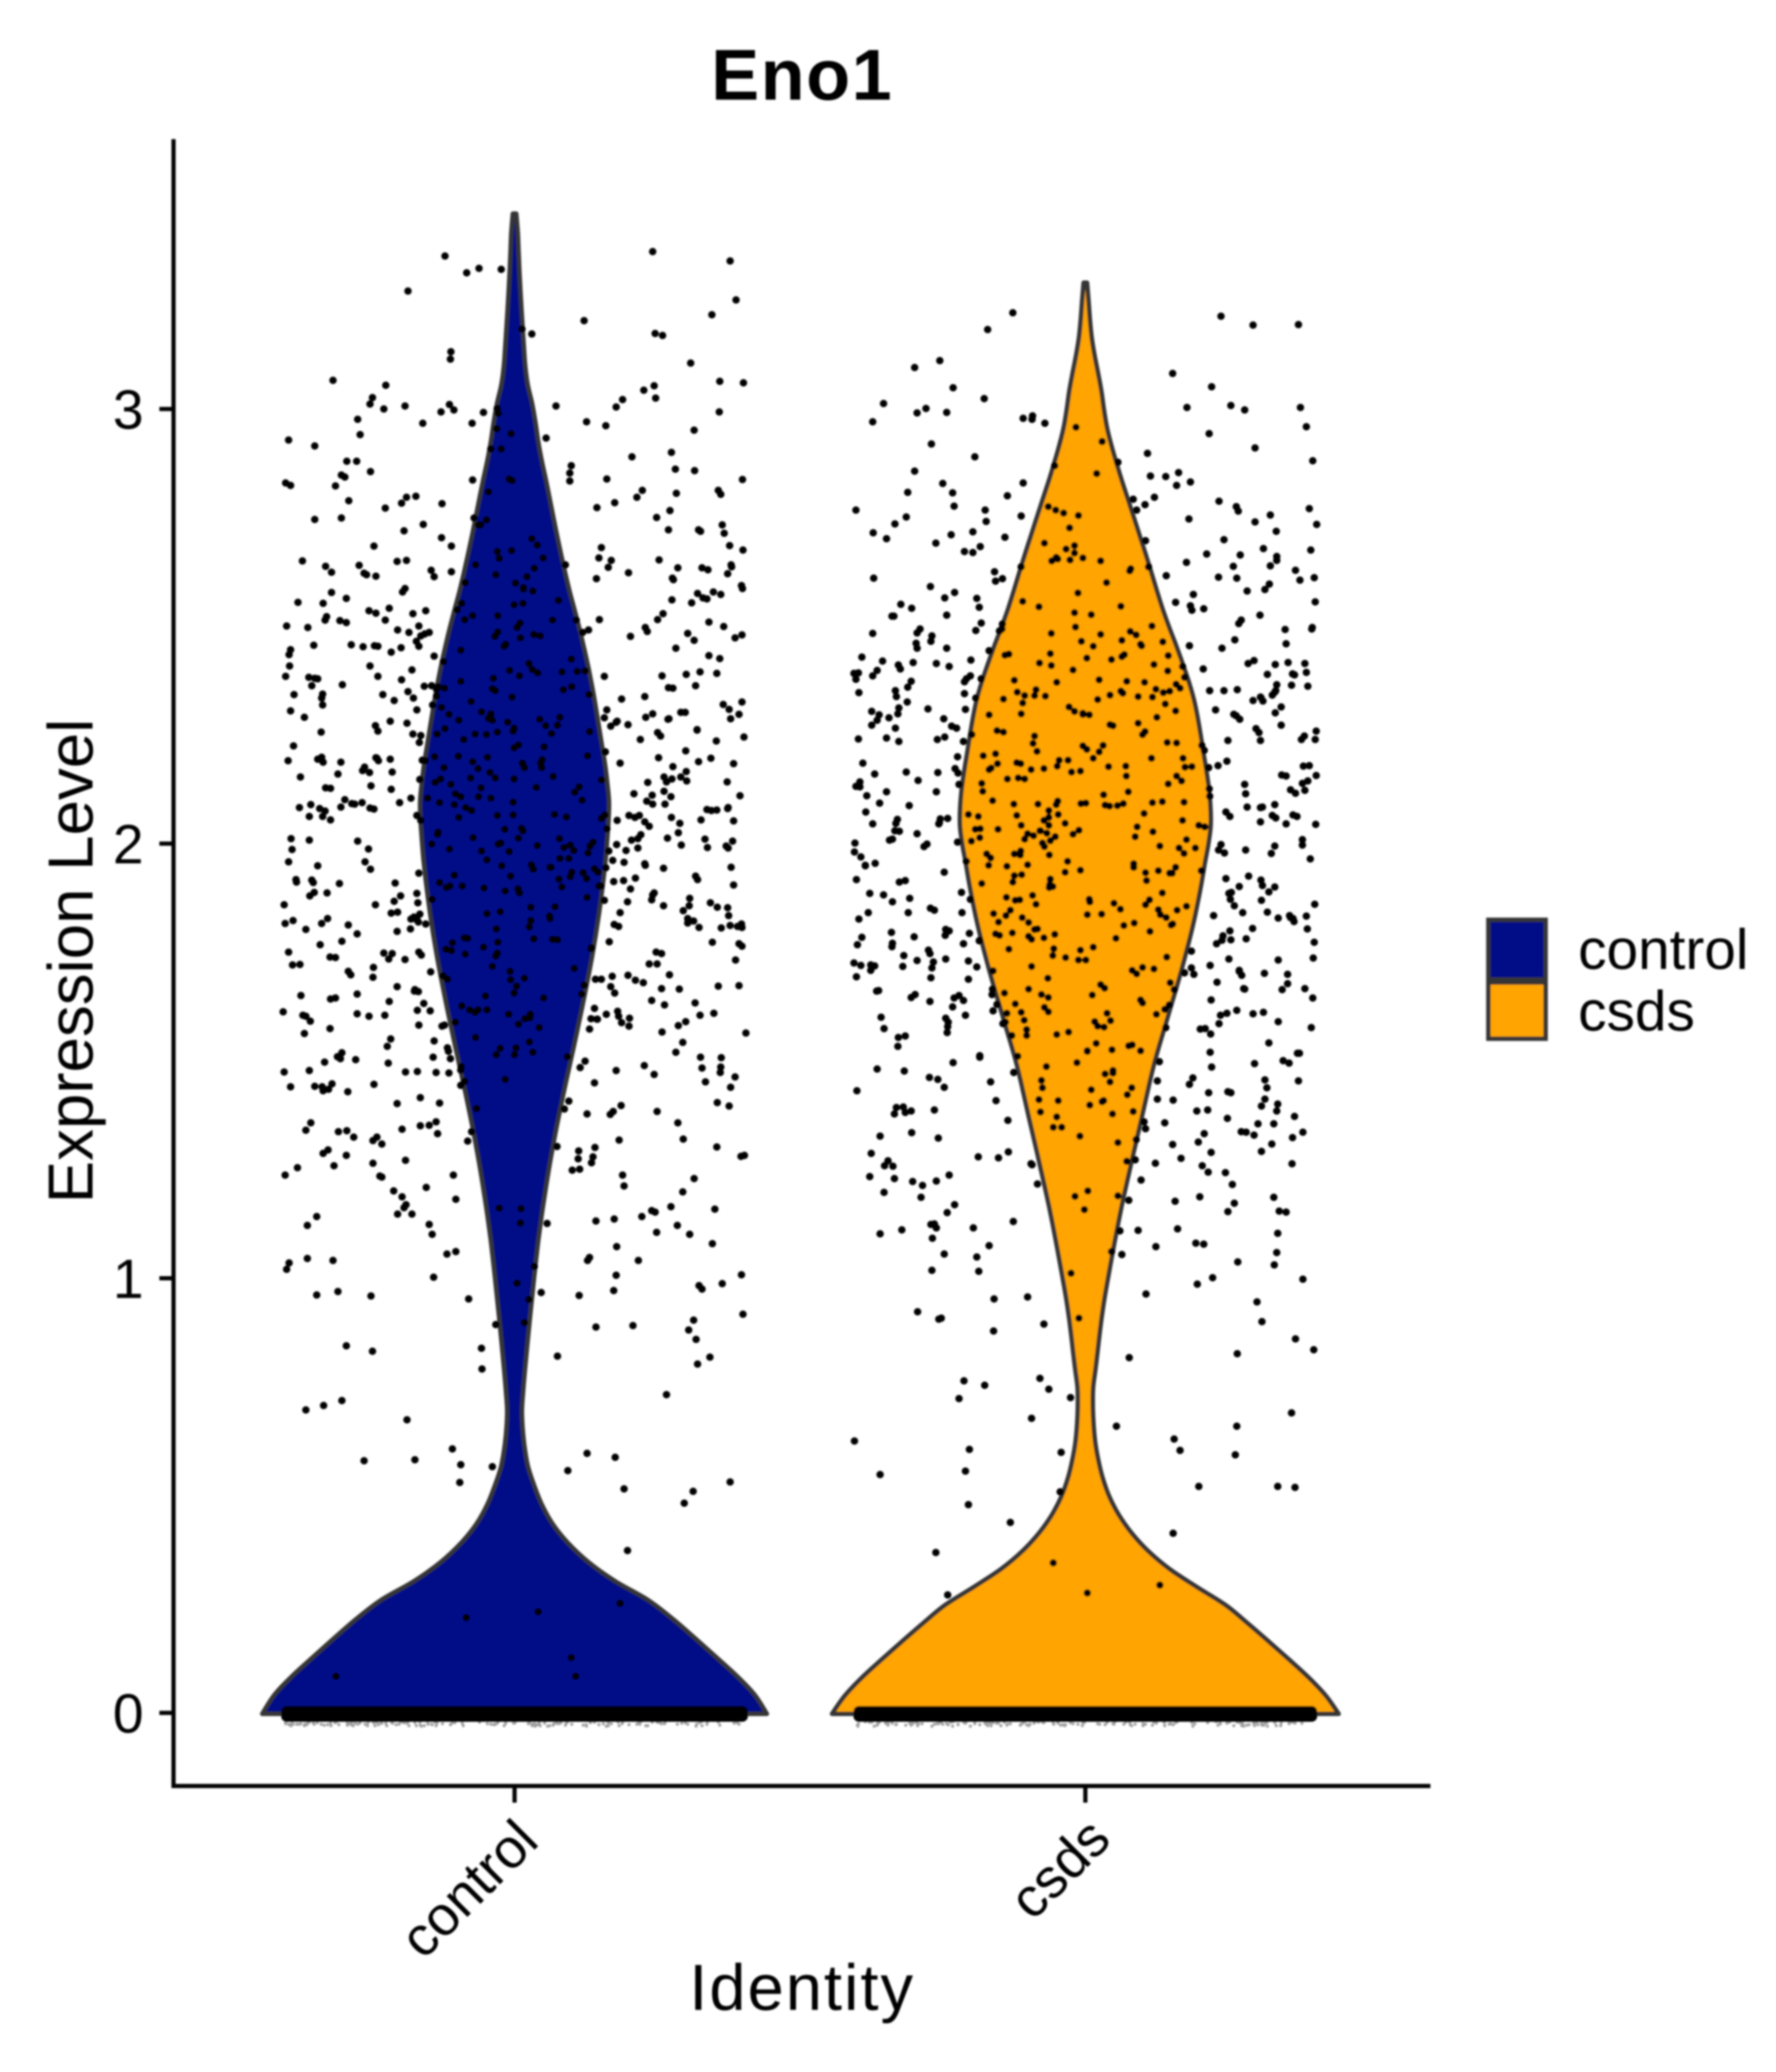 This screenshot has width=1776, height=2072. Describe the element at coordinates (128, 1714) in the screenshot. I see `svg-text: 0` at that location.